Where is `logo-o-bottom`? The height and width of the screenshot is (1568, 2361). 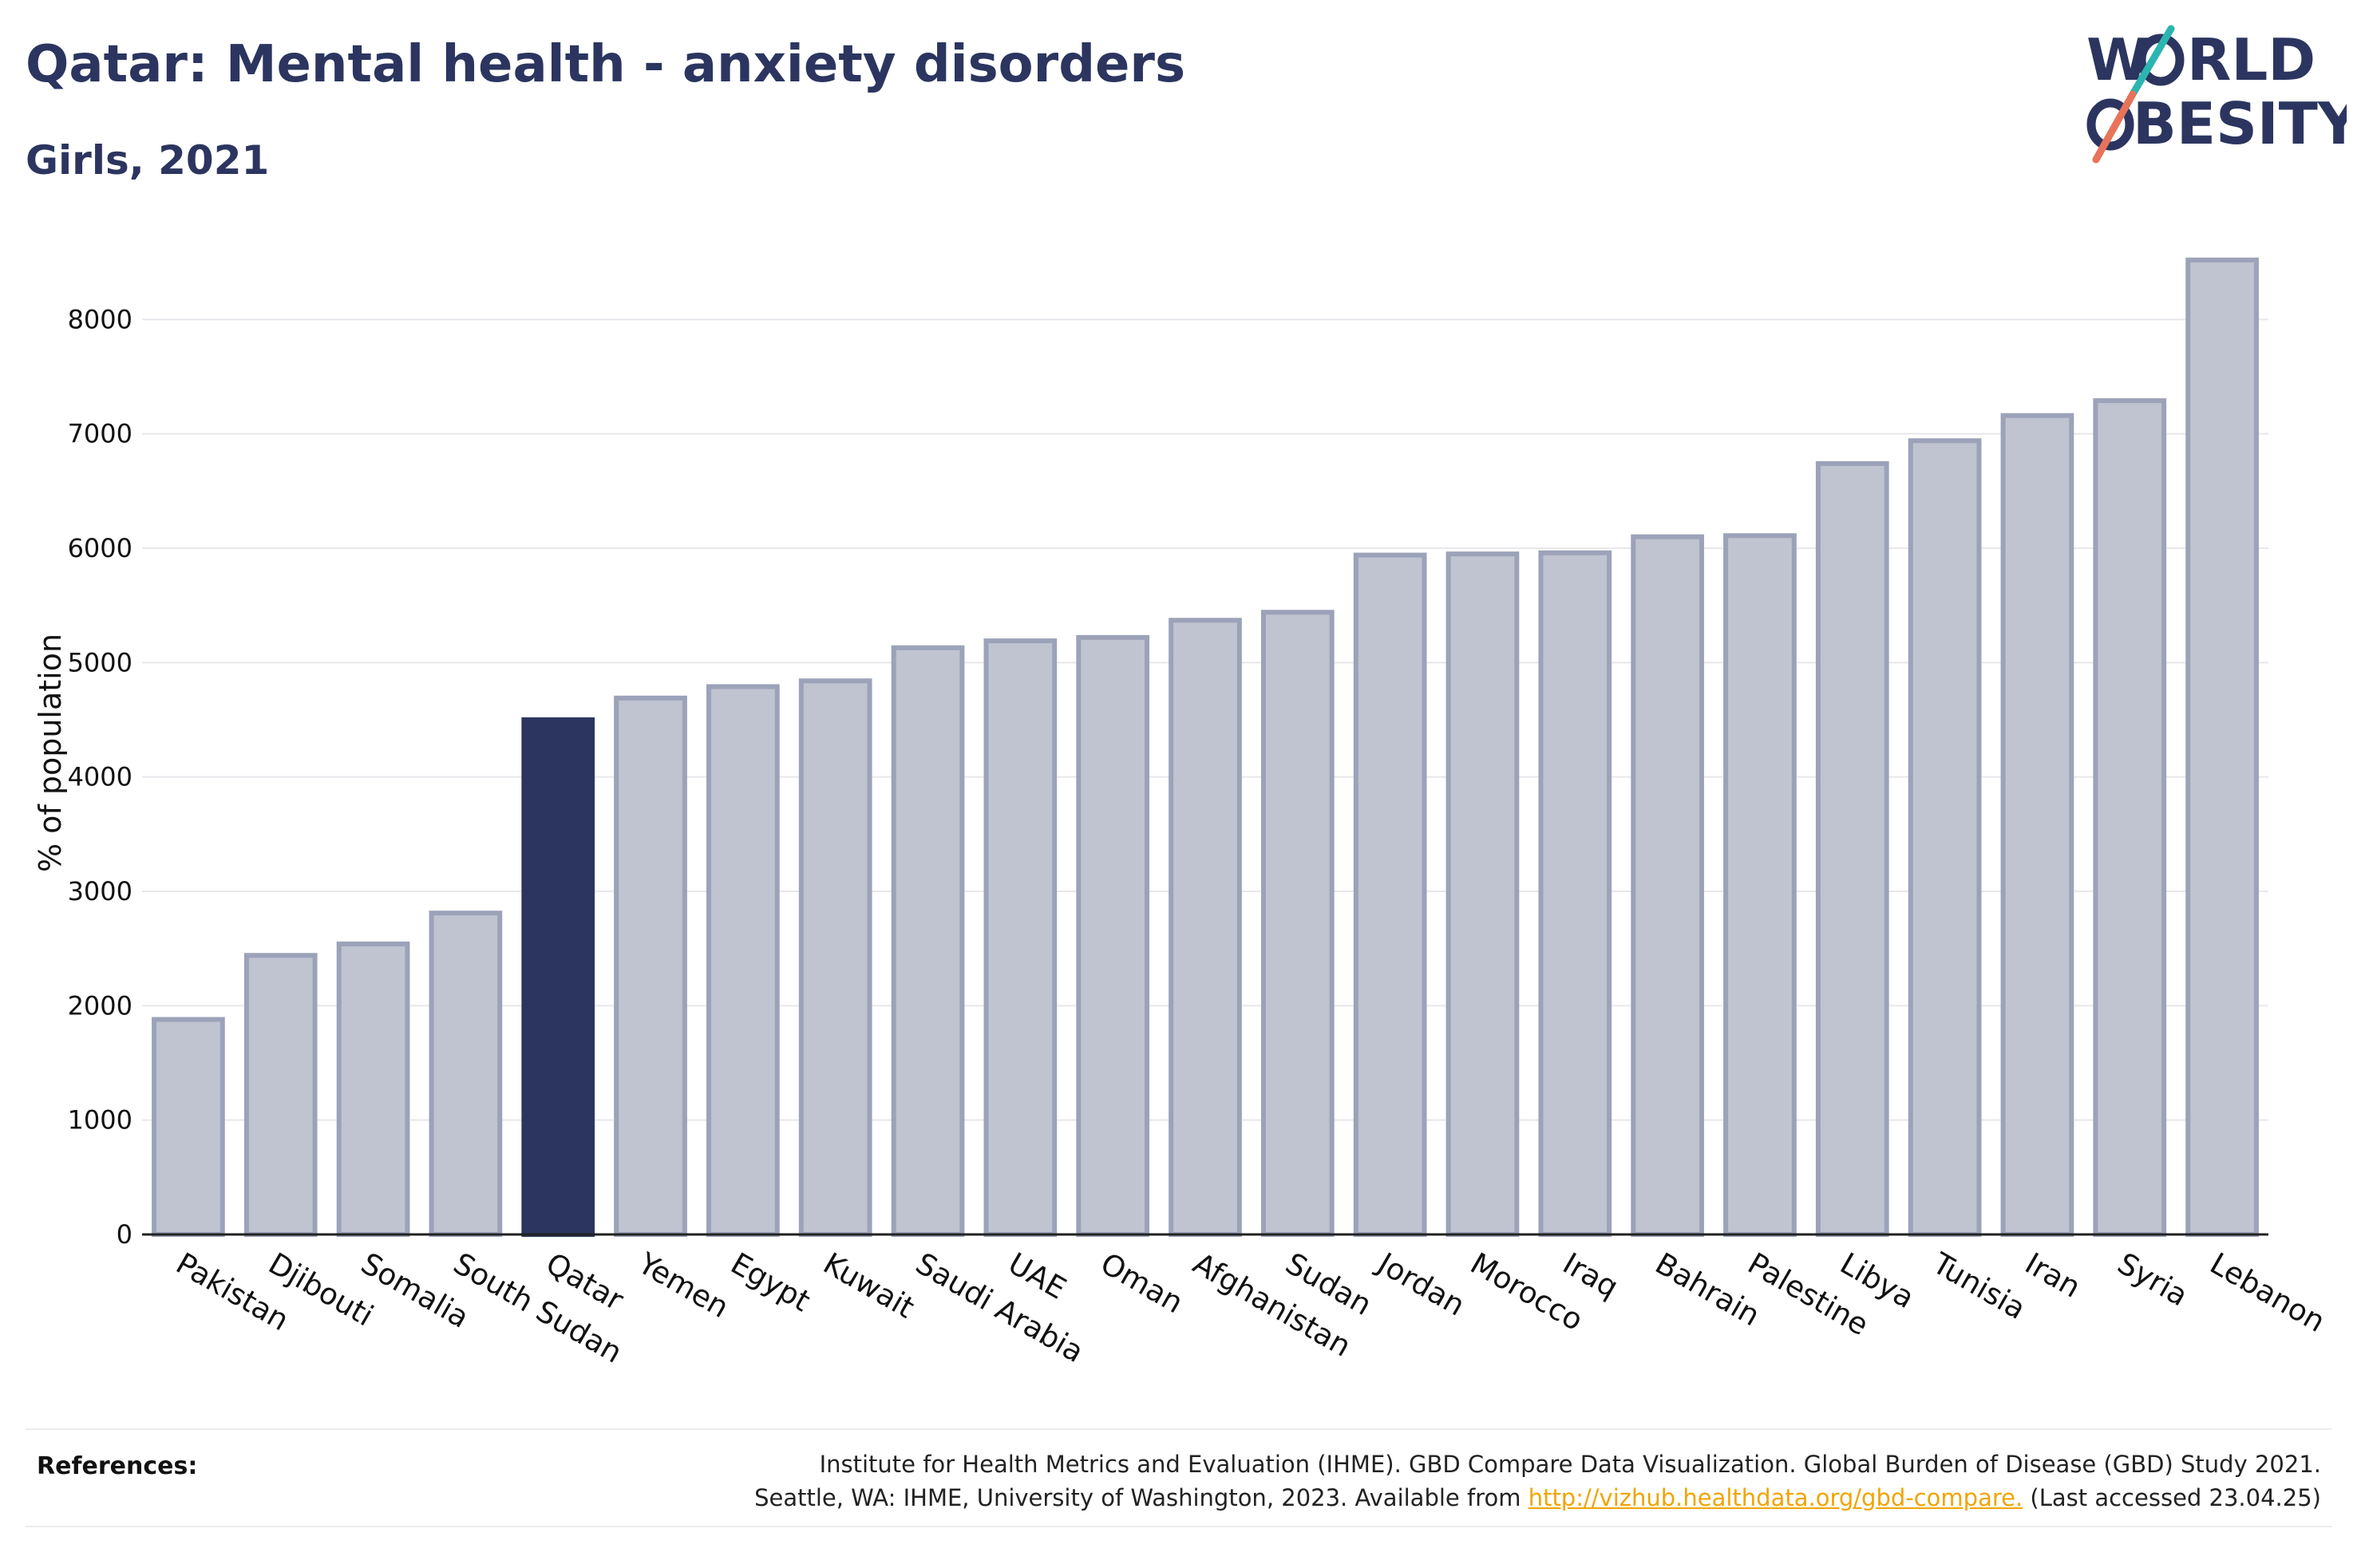 logo-o-bottom is located at coordinates (2110, 124).